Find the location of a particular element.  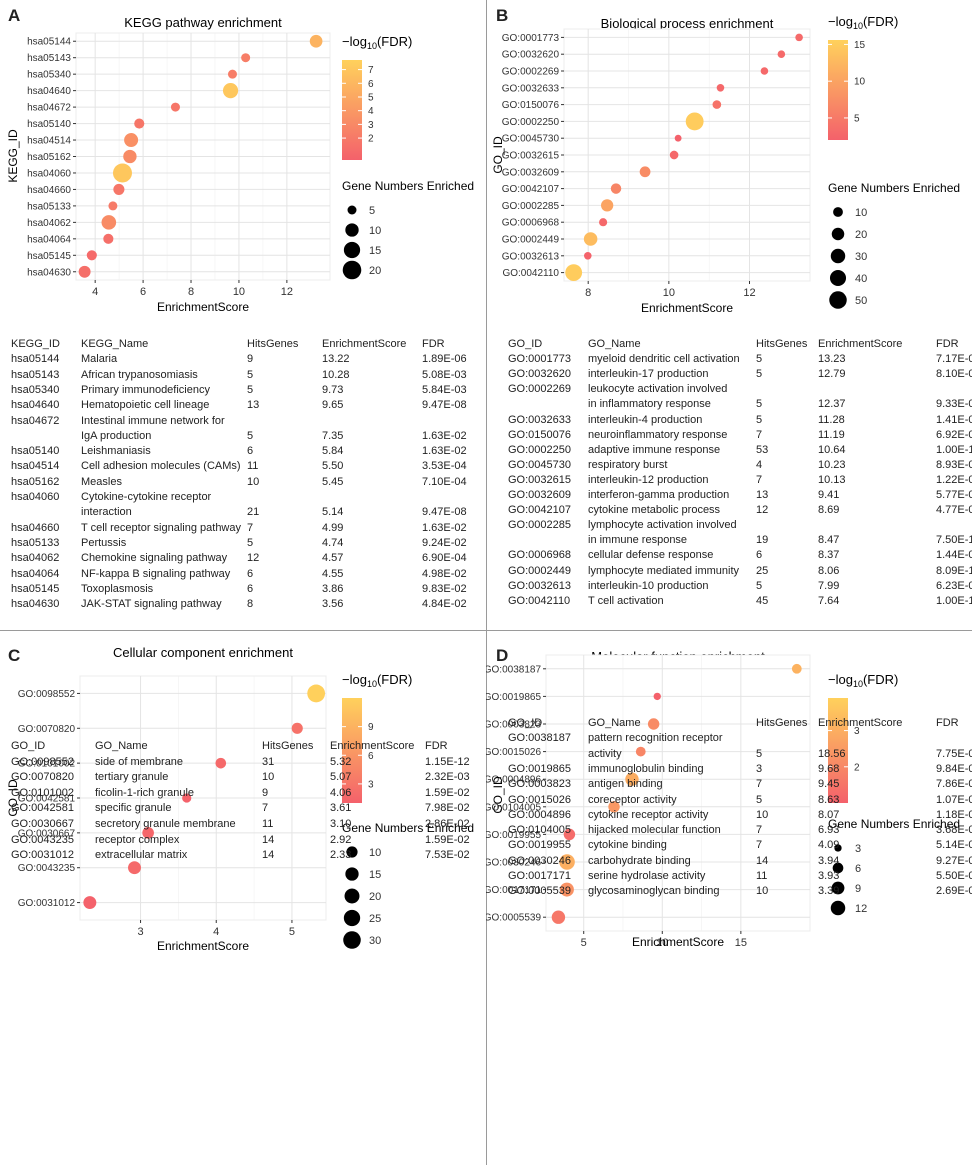

table-cell: 1.00E-15 is located at coordinates (954, 600).